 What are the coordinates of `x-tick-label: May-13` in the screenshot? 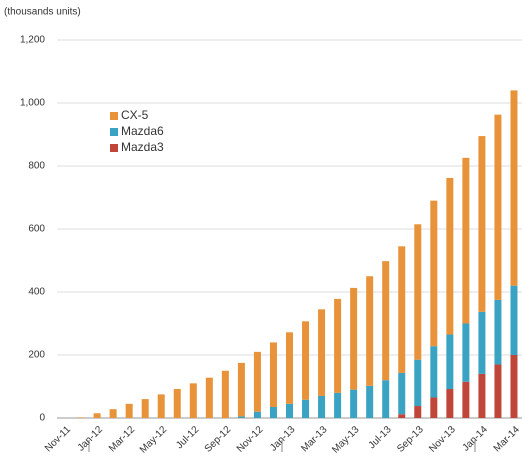 It's located at (346, 440).